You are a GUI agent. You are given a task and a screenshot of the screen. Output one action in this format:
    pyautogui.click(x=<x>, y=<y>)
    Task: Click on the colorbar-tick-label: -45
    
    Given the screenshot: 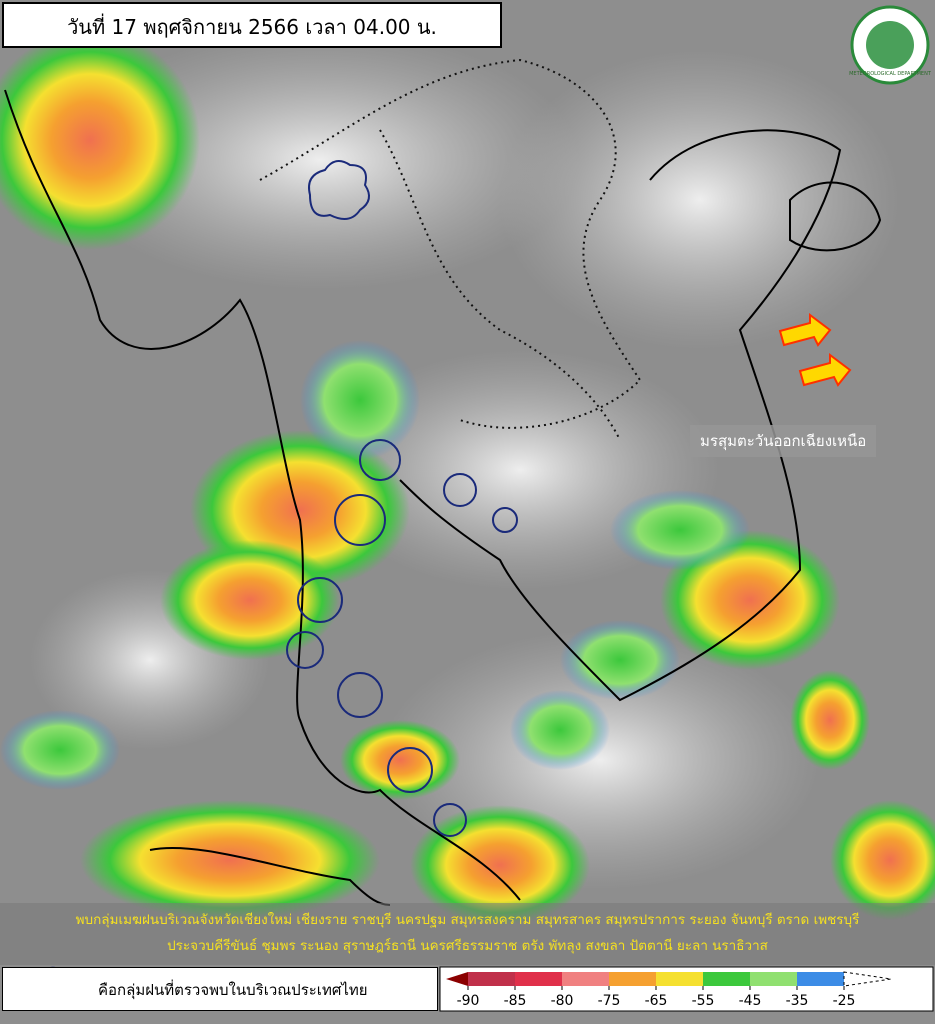 What is the action you would take?
    pyautogui.click(x=750, y=1001)
    